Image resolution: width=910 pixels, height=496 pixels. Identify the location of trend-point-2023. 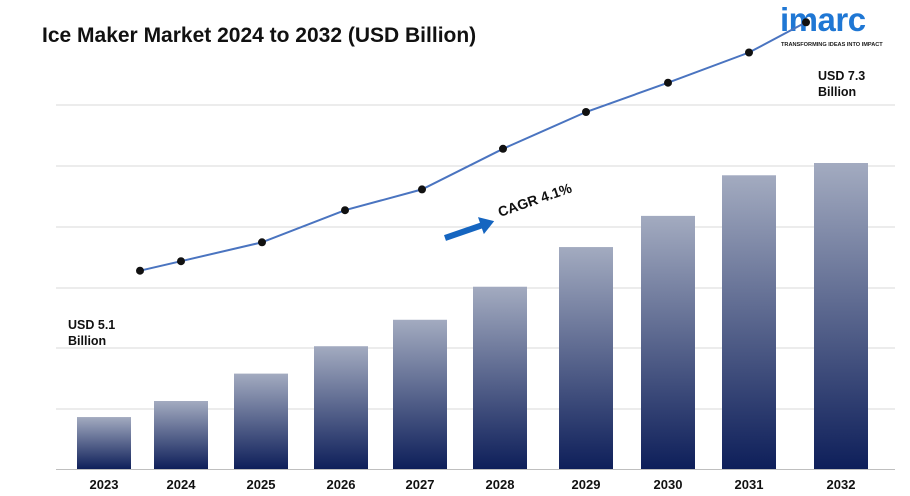
(140, 270).